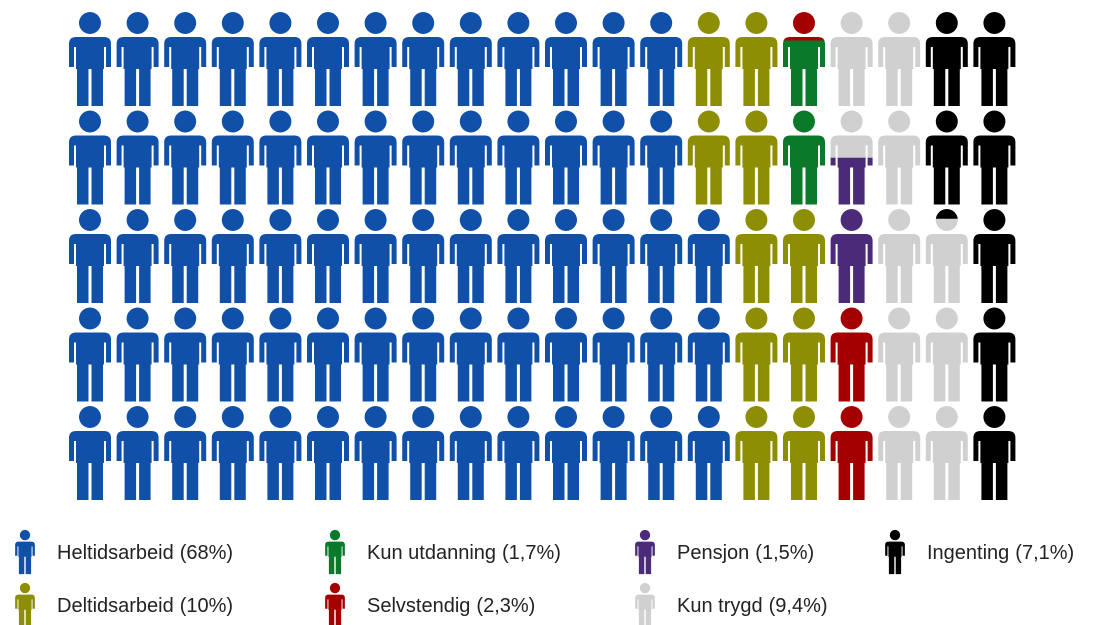 This screenshot has height=625, width=1093. What do you see at coordinates (115, 606) in the screenshot?
I see `legend-name: Deltidsarbeid` at bounding box center [115, 606].